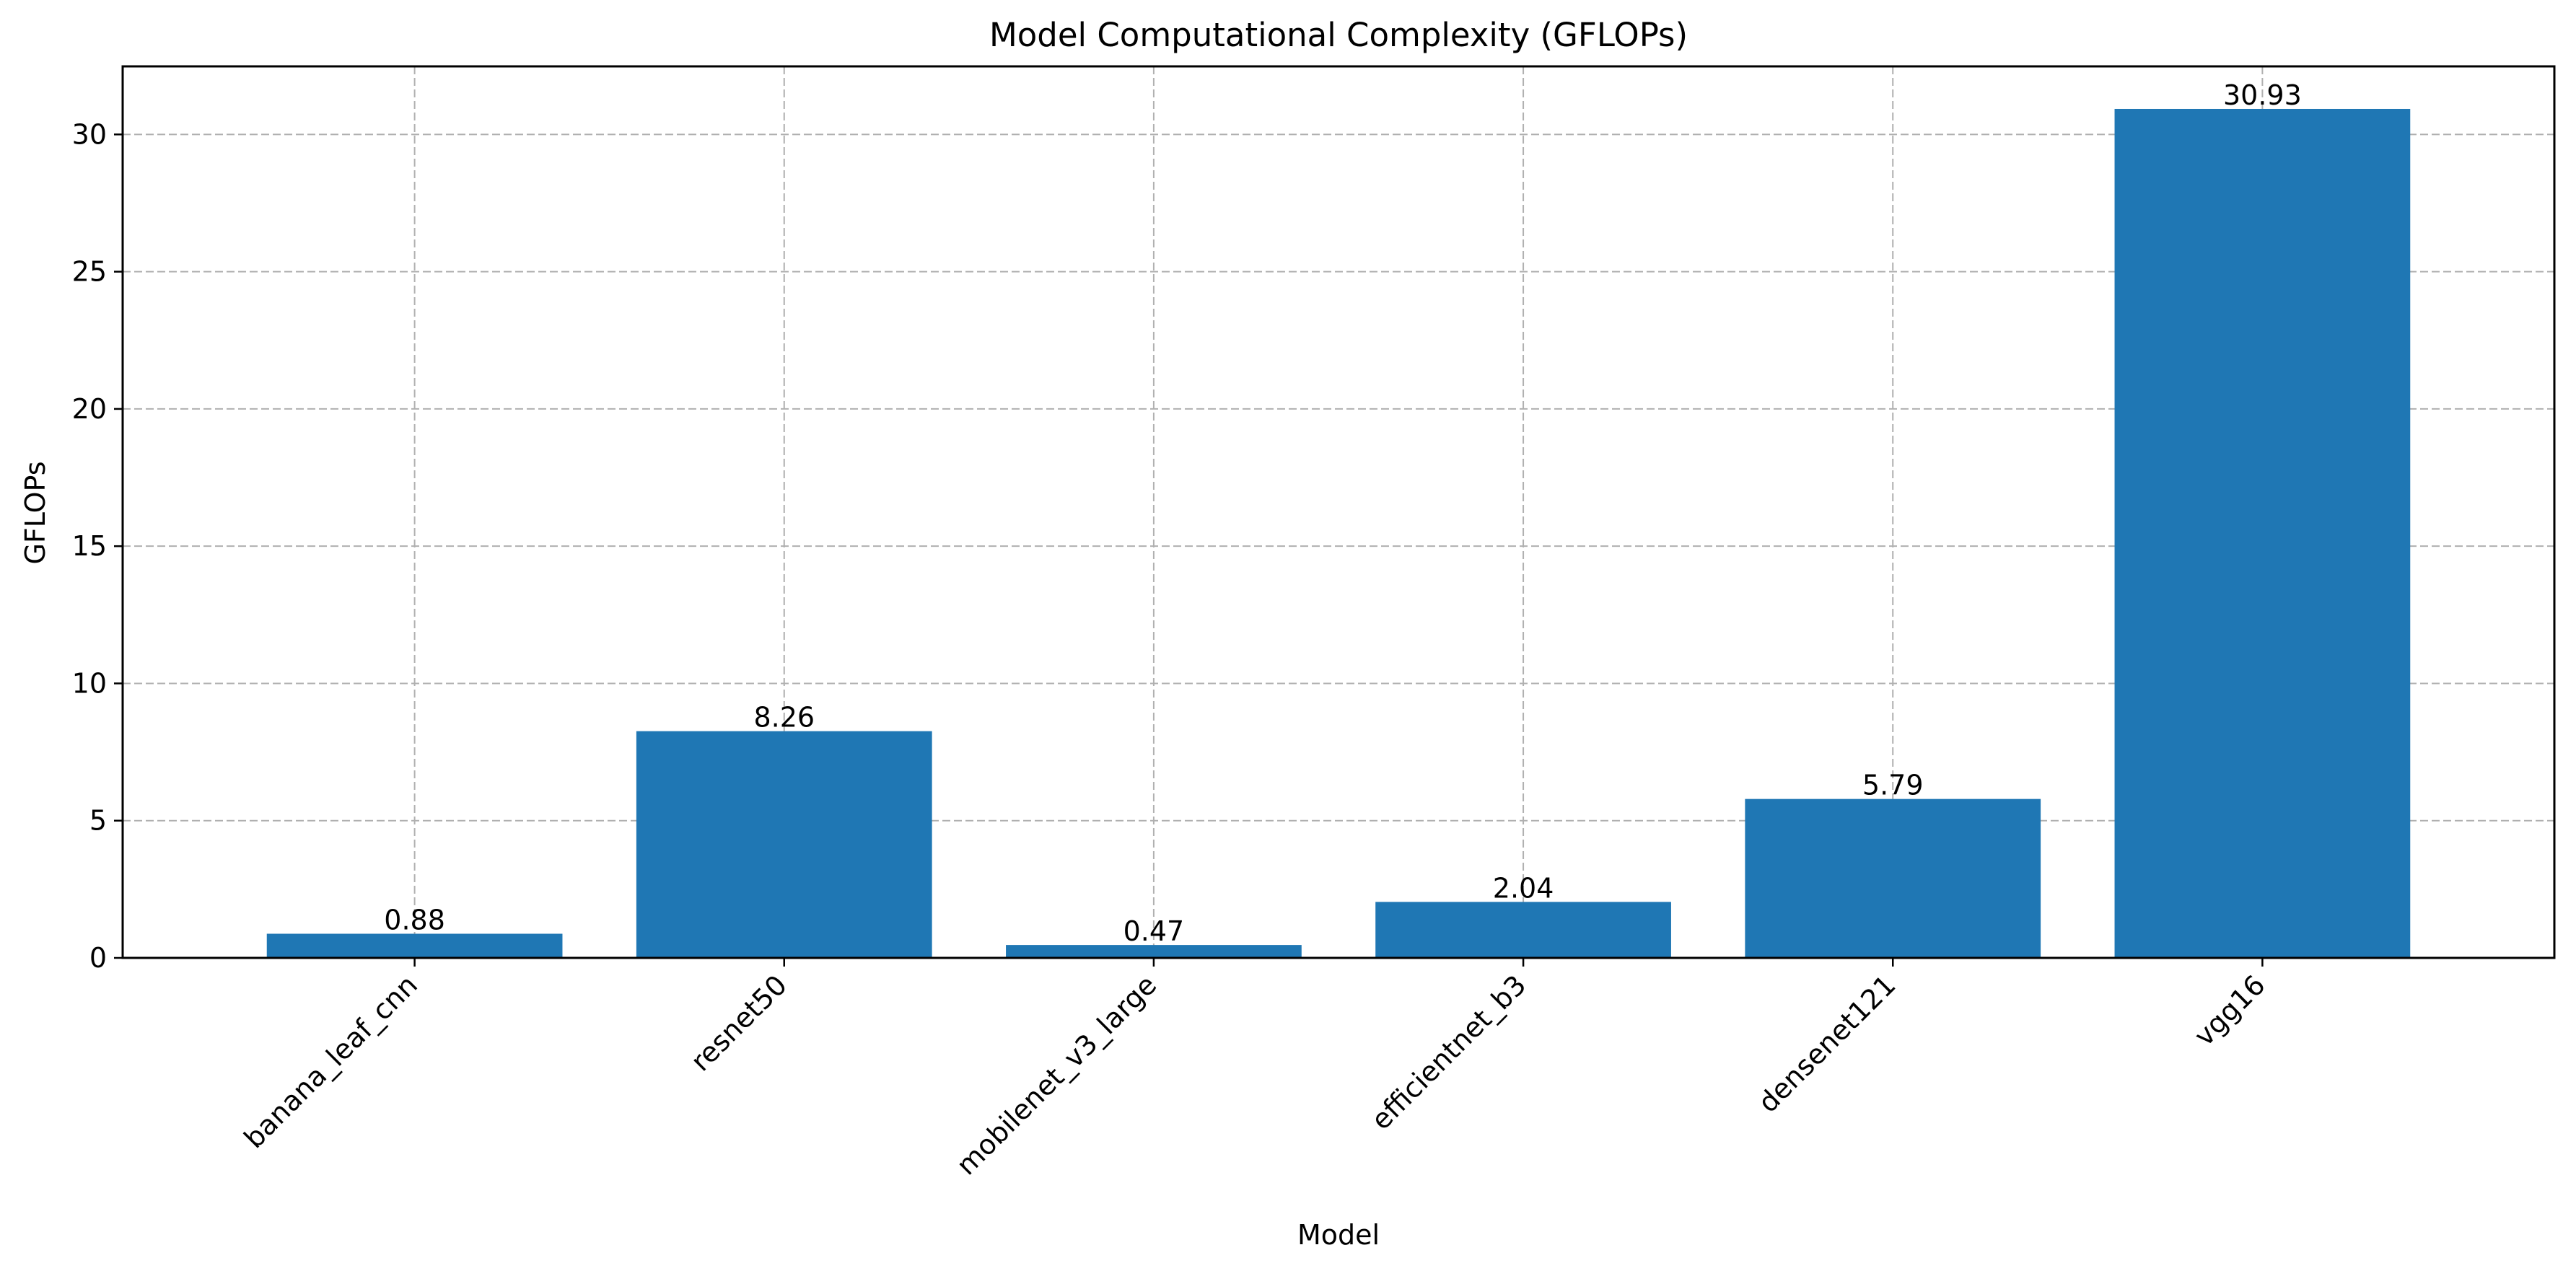 The height and width of the screenshot is (1276, 2576). I want to click on data-label-vgg16: 30.93, so click(2262, 95).